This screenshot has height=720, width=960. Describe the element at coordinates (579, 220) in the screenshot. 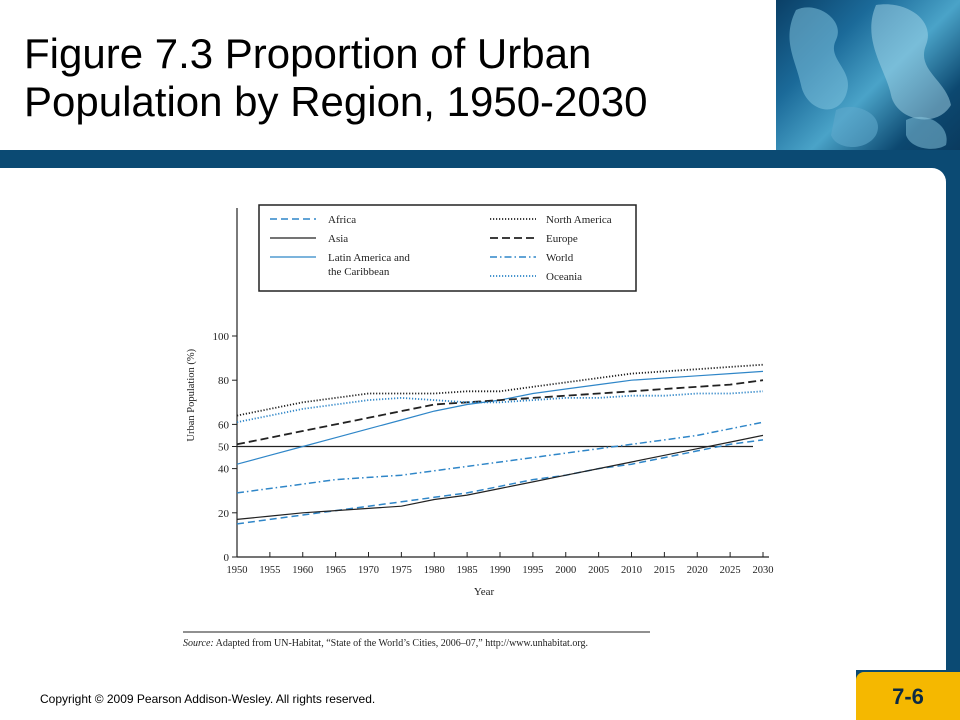

I see `legend-label: North America` at that location.